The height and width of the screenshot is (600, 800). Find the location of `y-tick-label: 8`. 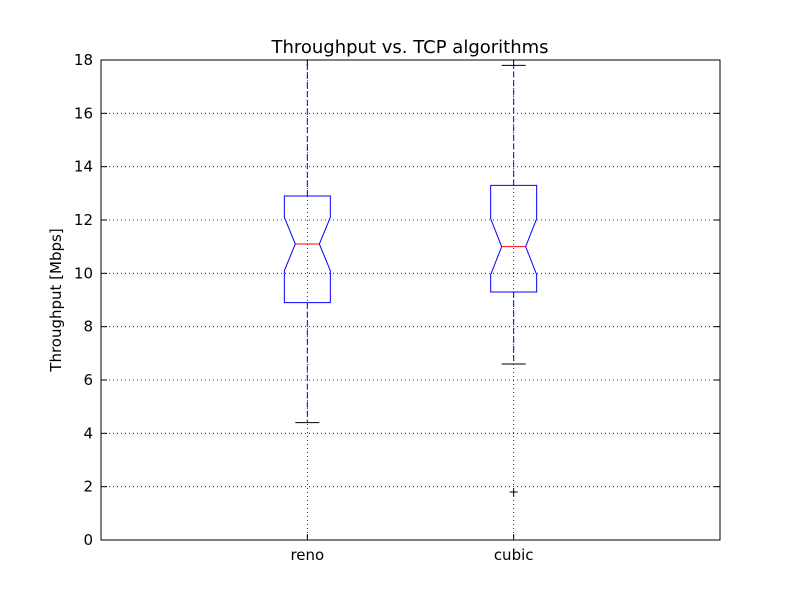

y-tick-label: 8 is located at coordinates (88, 327).